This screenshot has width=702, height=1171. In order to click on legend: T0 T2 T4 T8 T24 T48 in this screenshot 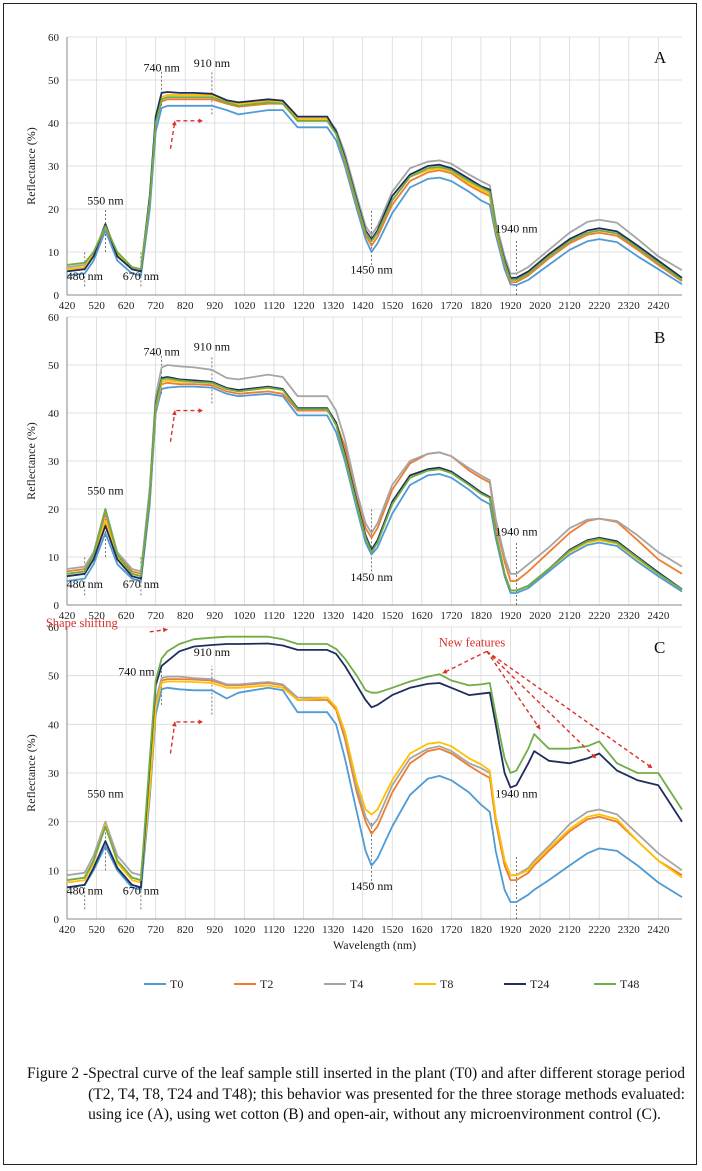, I will do `click(391, 984)`.